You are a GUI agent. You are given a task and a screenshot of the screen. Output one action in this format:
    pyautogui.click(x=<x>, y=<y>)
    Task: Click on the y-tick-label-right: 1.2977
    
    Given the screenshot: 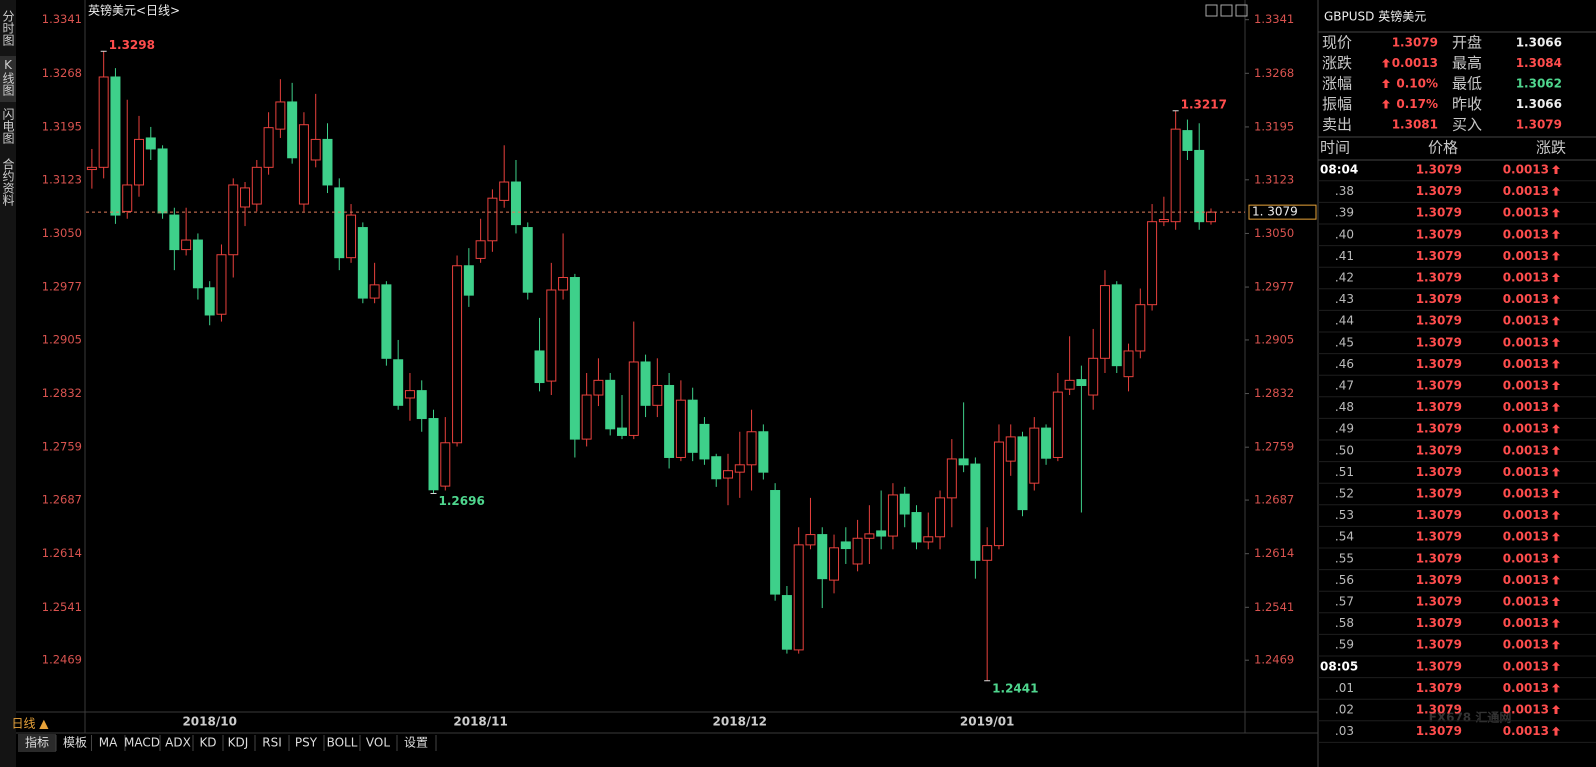 What is the action you would take?
    pyautogui.click(x=1274, y=287)
    